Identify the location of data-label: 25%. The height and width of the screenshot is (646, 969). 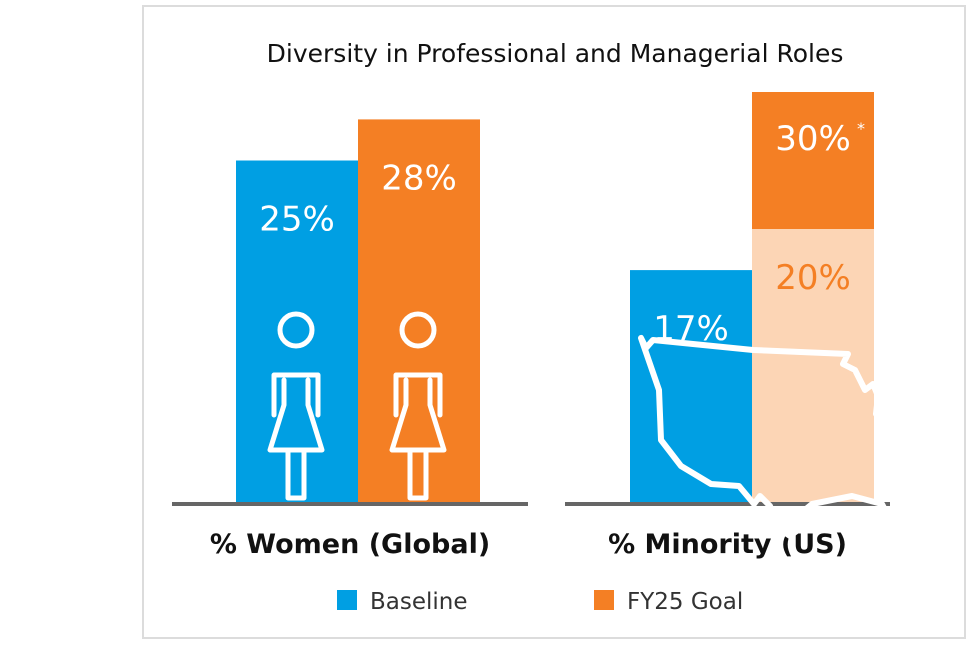
(297, 220).